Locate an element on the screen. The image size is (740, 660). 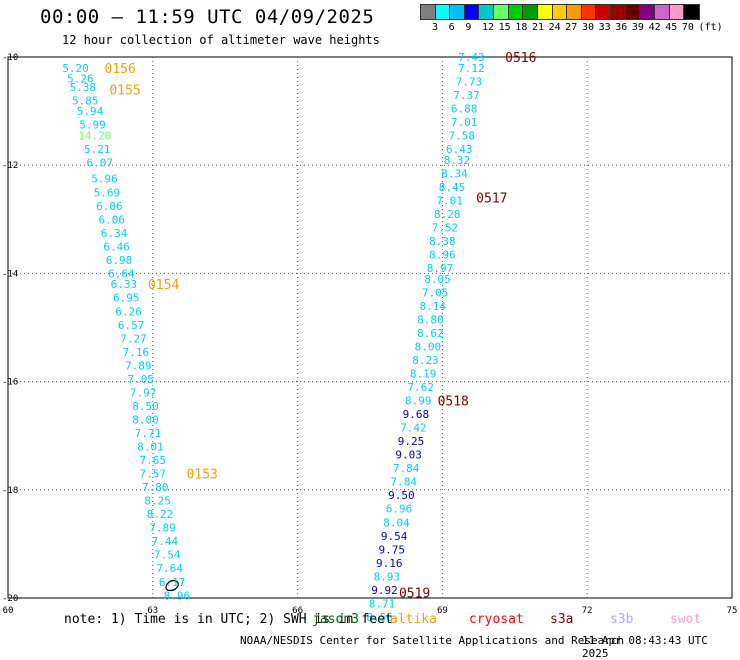
wave-height-value: 7.52 is located at coordinates (445, 227).